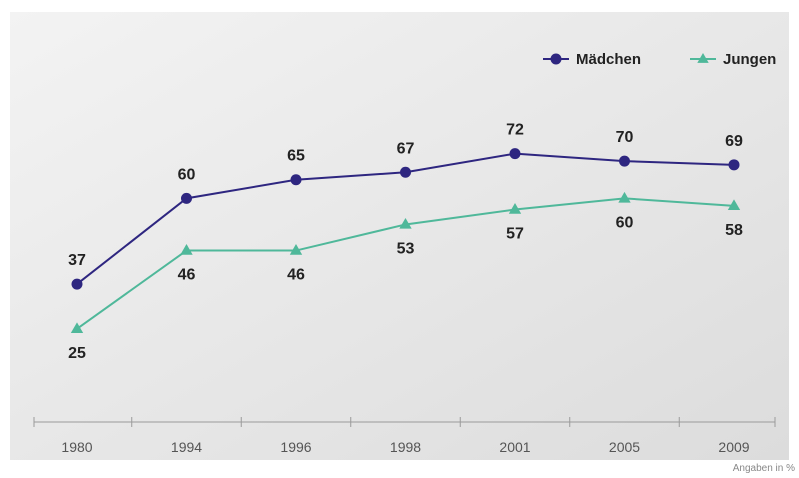 The image size is (799, 478). I want to click on data-label: 72, so click(515, 130).